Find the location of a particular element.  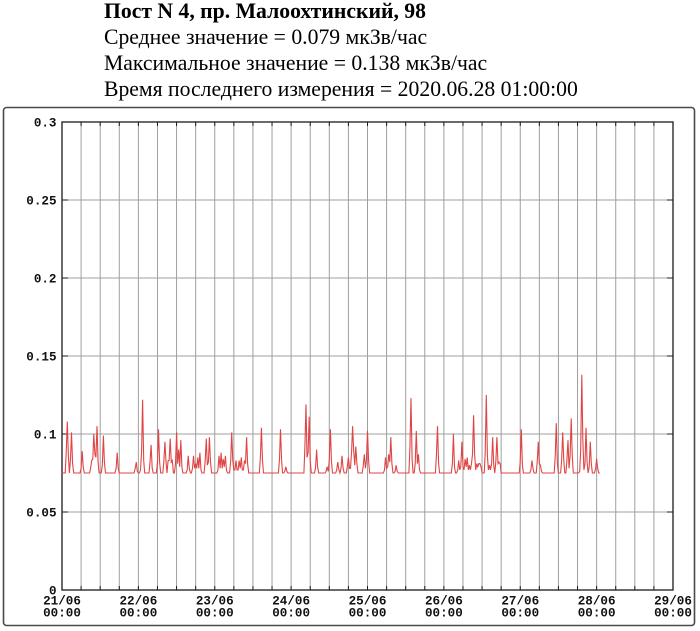

svg-text: 0.1 is located at coordinates (45, 436).